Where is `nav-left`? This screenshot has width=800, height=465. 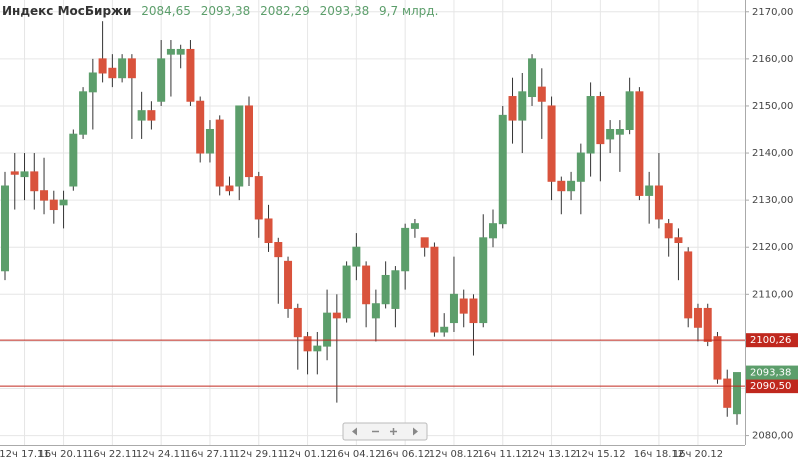 nav-left is located at coordinates (354, 431).